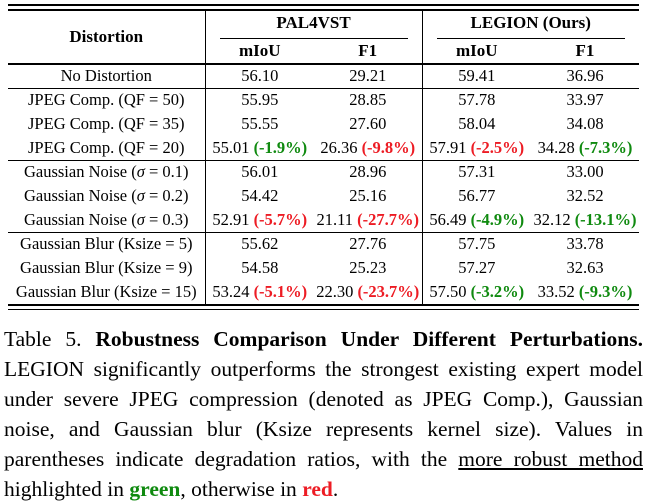  I want to click on metric-cell: 55.62, so click(259, 243).